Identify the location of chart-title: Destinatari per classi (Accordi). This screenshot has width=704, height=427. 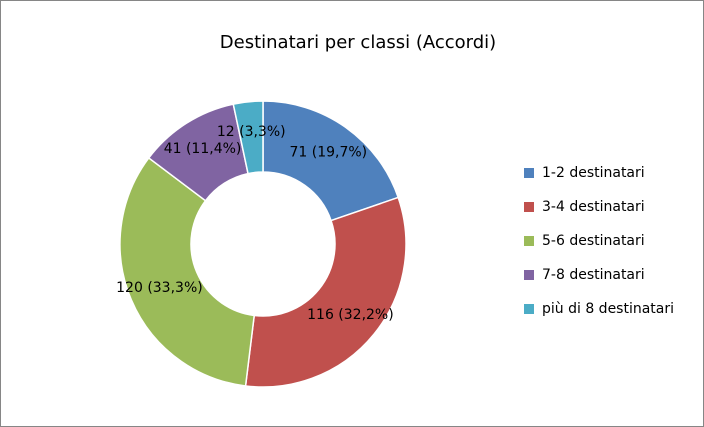
(358, 42).